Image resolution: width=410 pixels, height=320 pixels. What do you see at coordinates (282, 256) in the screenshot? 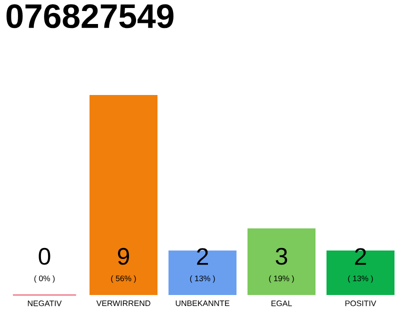
I see `data-label: 3` at bounding box center [282, 256].